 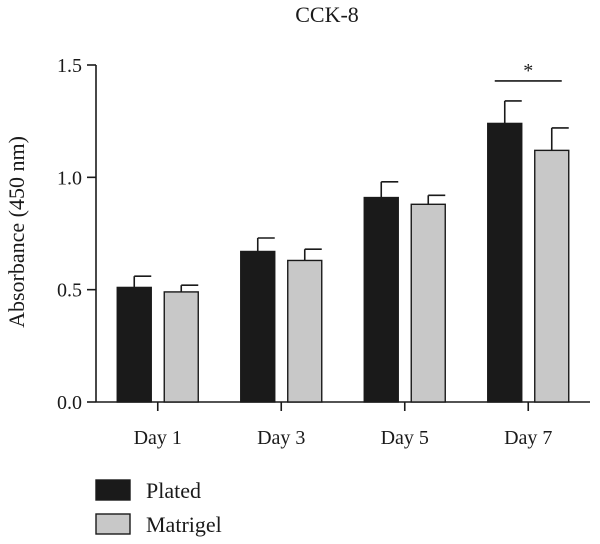 I want to click on legend-label: Matrigel, so click(x=184, y=524).